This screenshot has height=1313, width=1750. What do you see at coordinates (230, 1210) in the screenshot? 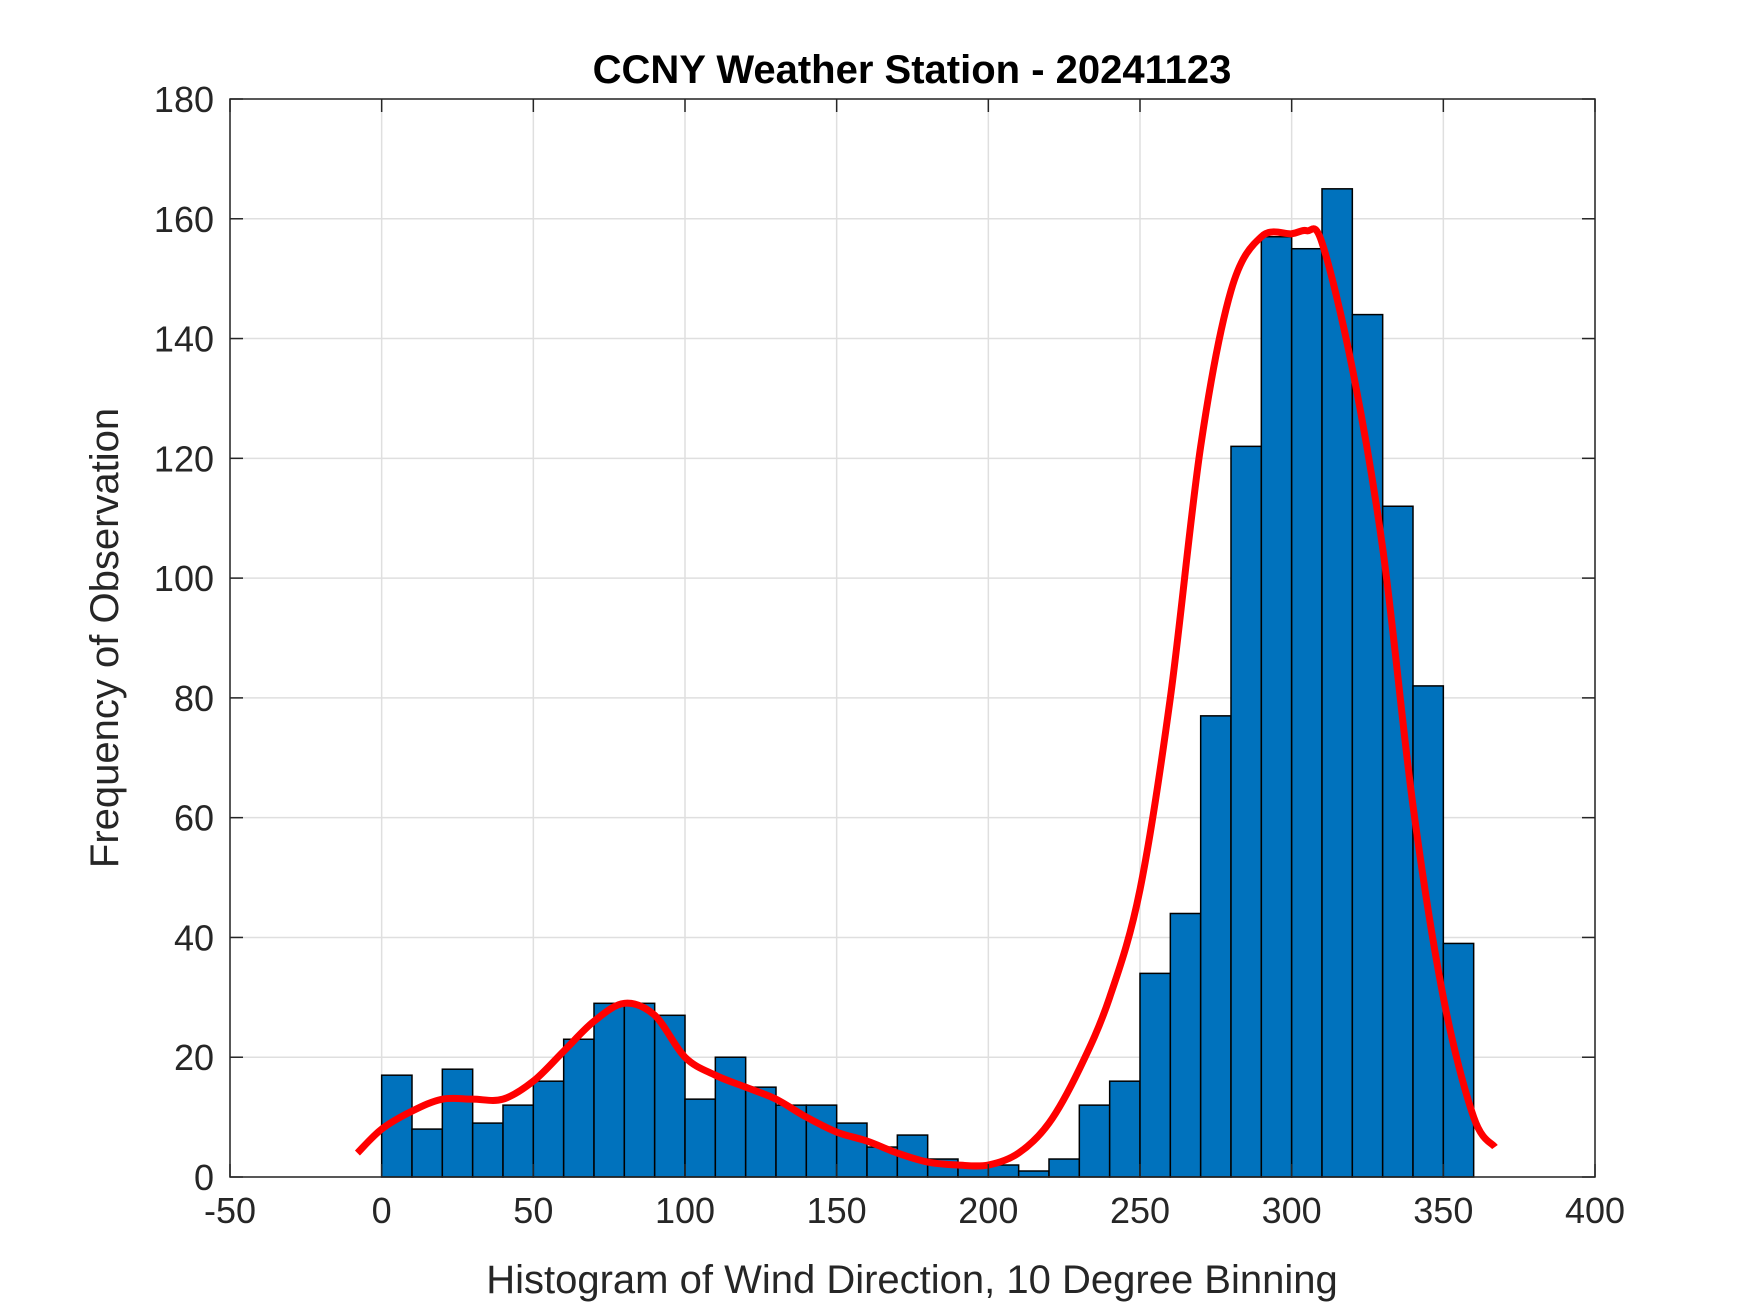
I see `x-tick-label: -50` at bounding box center [230, 1210].